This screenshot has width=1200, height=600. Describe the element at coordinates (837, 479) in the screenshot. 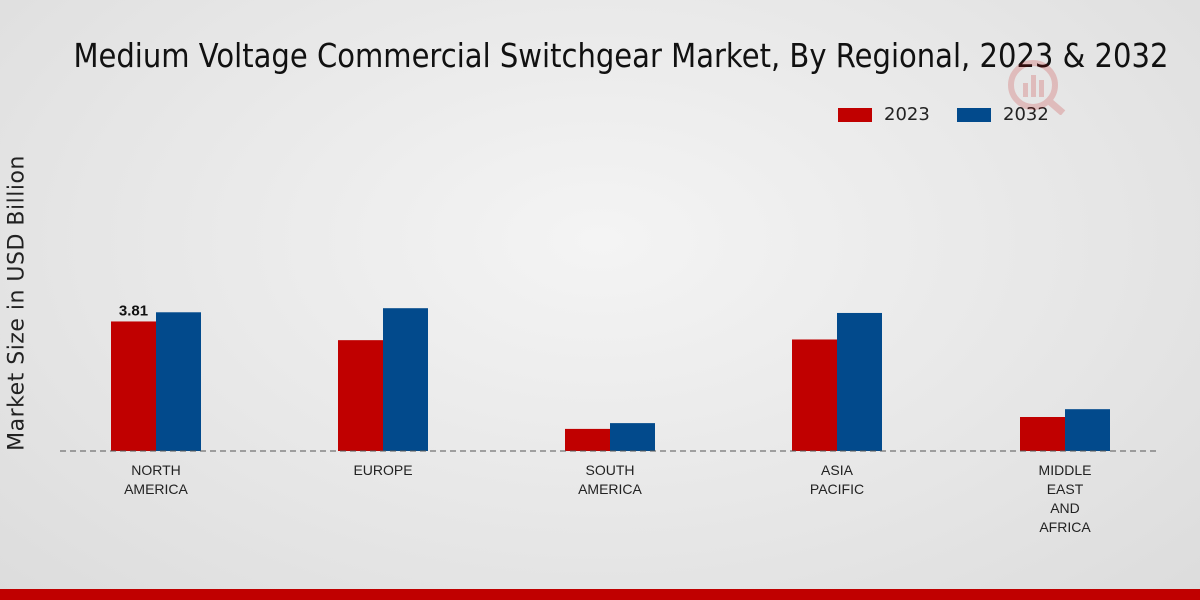

I see `x-tick-label-3: ASIA PACIFIC` at that location.